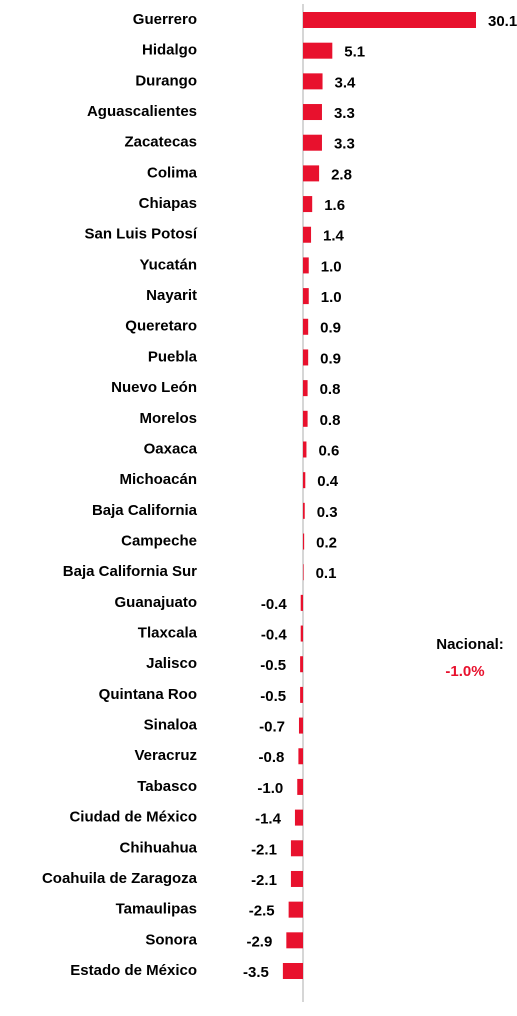 The width and height of the screenshot is (517, 1016). Describe the element at coordinates (133, 817) in the screenshot. I see `category-label: Ciudad de México` at that location.